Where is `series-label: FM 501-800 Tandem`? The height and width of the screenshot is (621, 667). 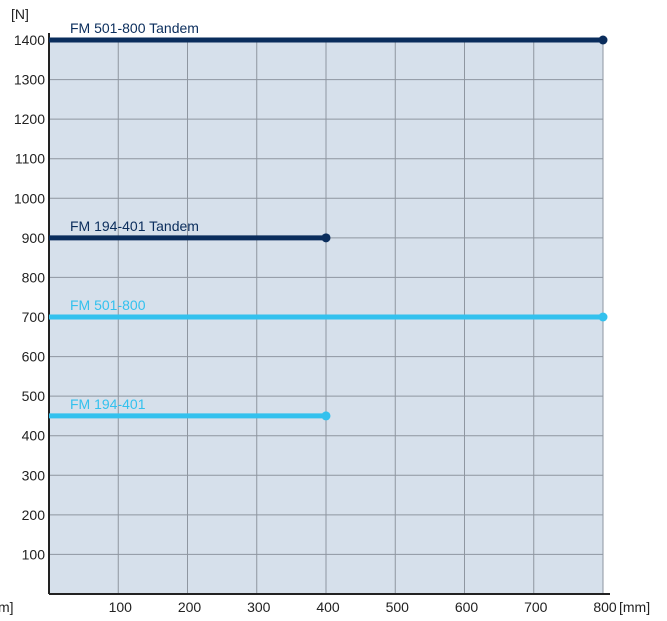 series-label: FM 501-800 Tandem is located at coordinates (134, 28).